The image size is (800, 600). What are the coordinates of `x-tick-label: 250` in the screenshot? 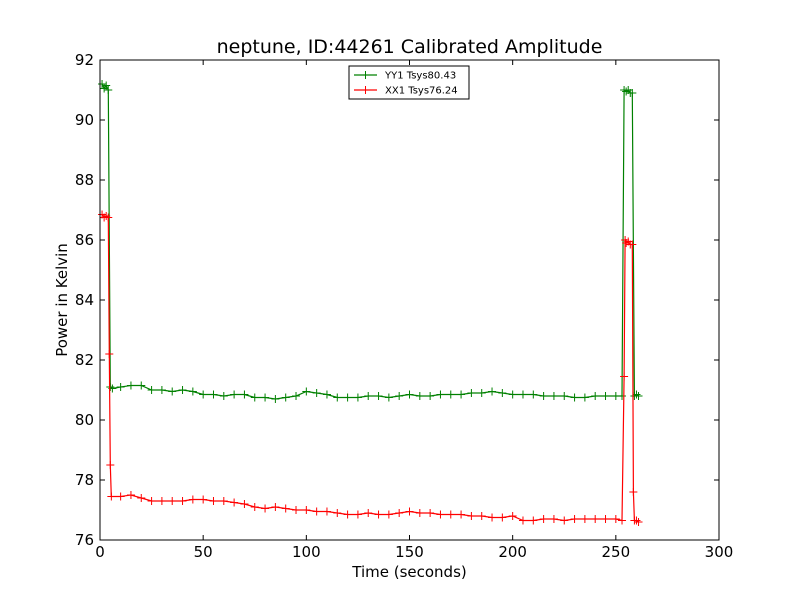 It's located at (616, 552).